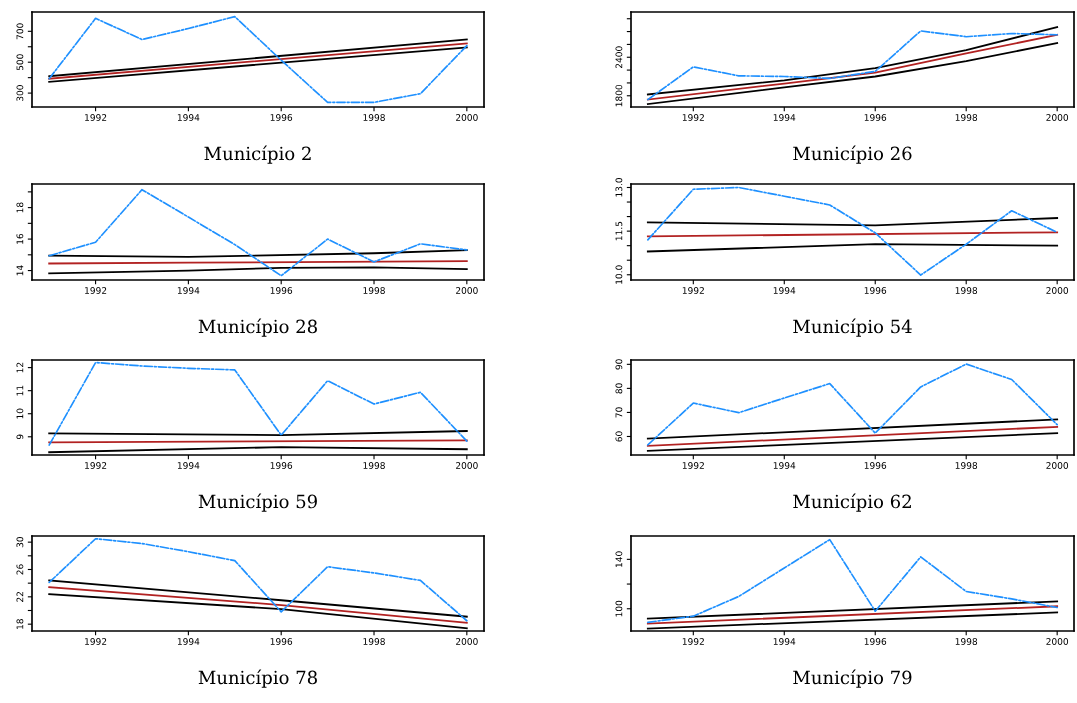  Describe the element at coordinates (619, 559) in the screenshot. I see `y-tick-label: 140` at that location.